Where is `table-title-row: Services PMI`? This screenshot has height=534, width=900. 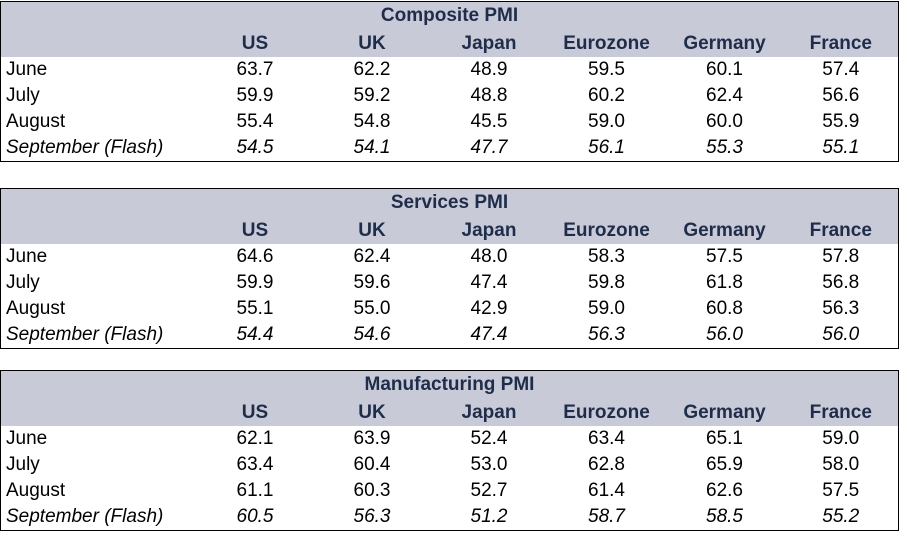 table-title-row: Services PMI is located at coordinates (449, 202).